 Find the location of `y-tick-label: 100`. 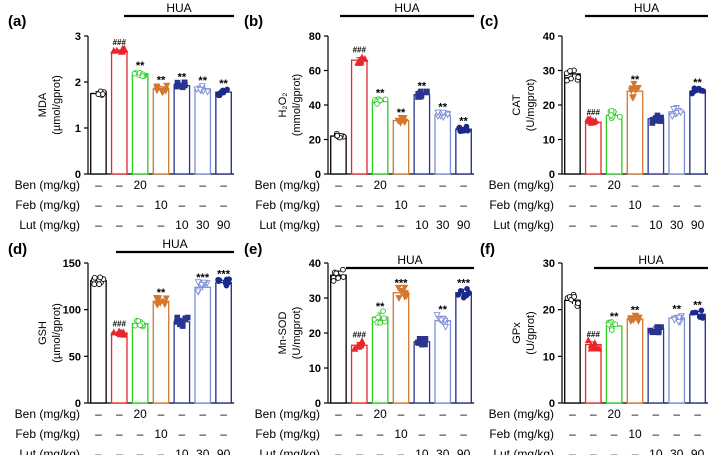

y-tick-label: 100 is located at coordinates (72, 311).